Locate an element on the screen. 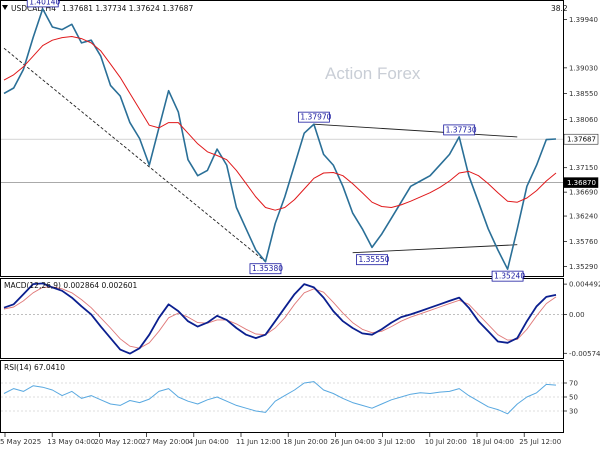 Image resolution: width=600 pixels, height=450 pixels. ohlc-readout: 1.37681 1.37734 1.37624 1.37687 is located at coordinates (127, 8).